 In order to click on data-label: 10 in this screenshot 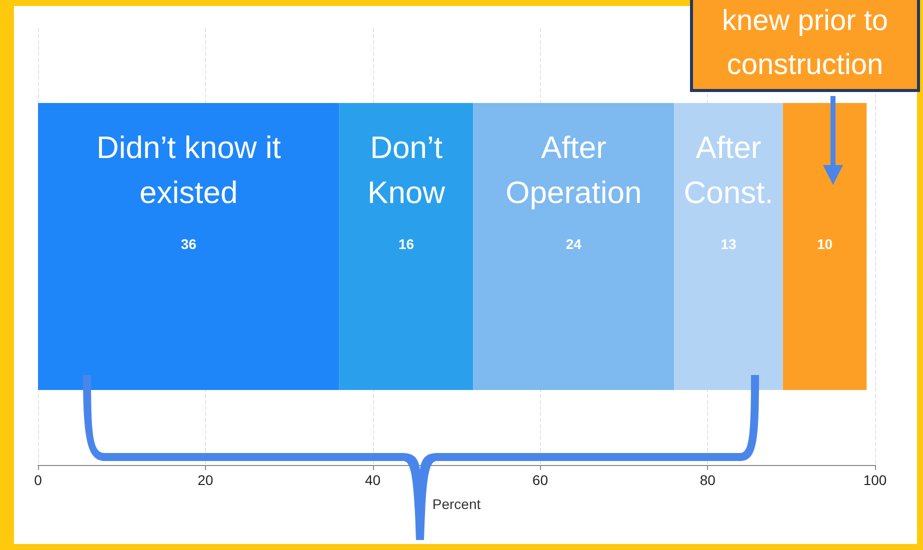, I will do `click(824, 244)`.